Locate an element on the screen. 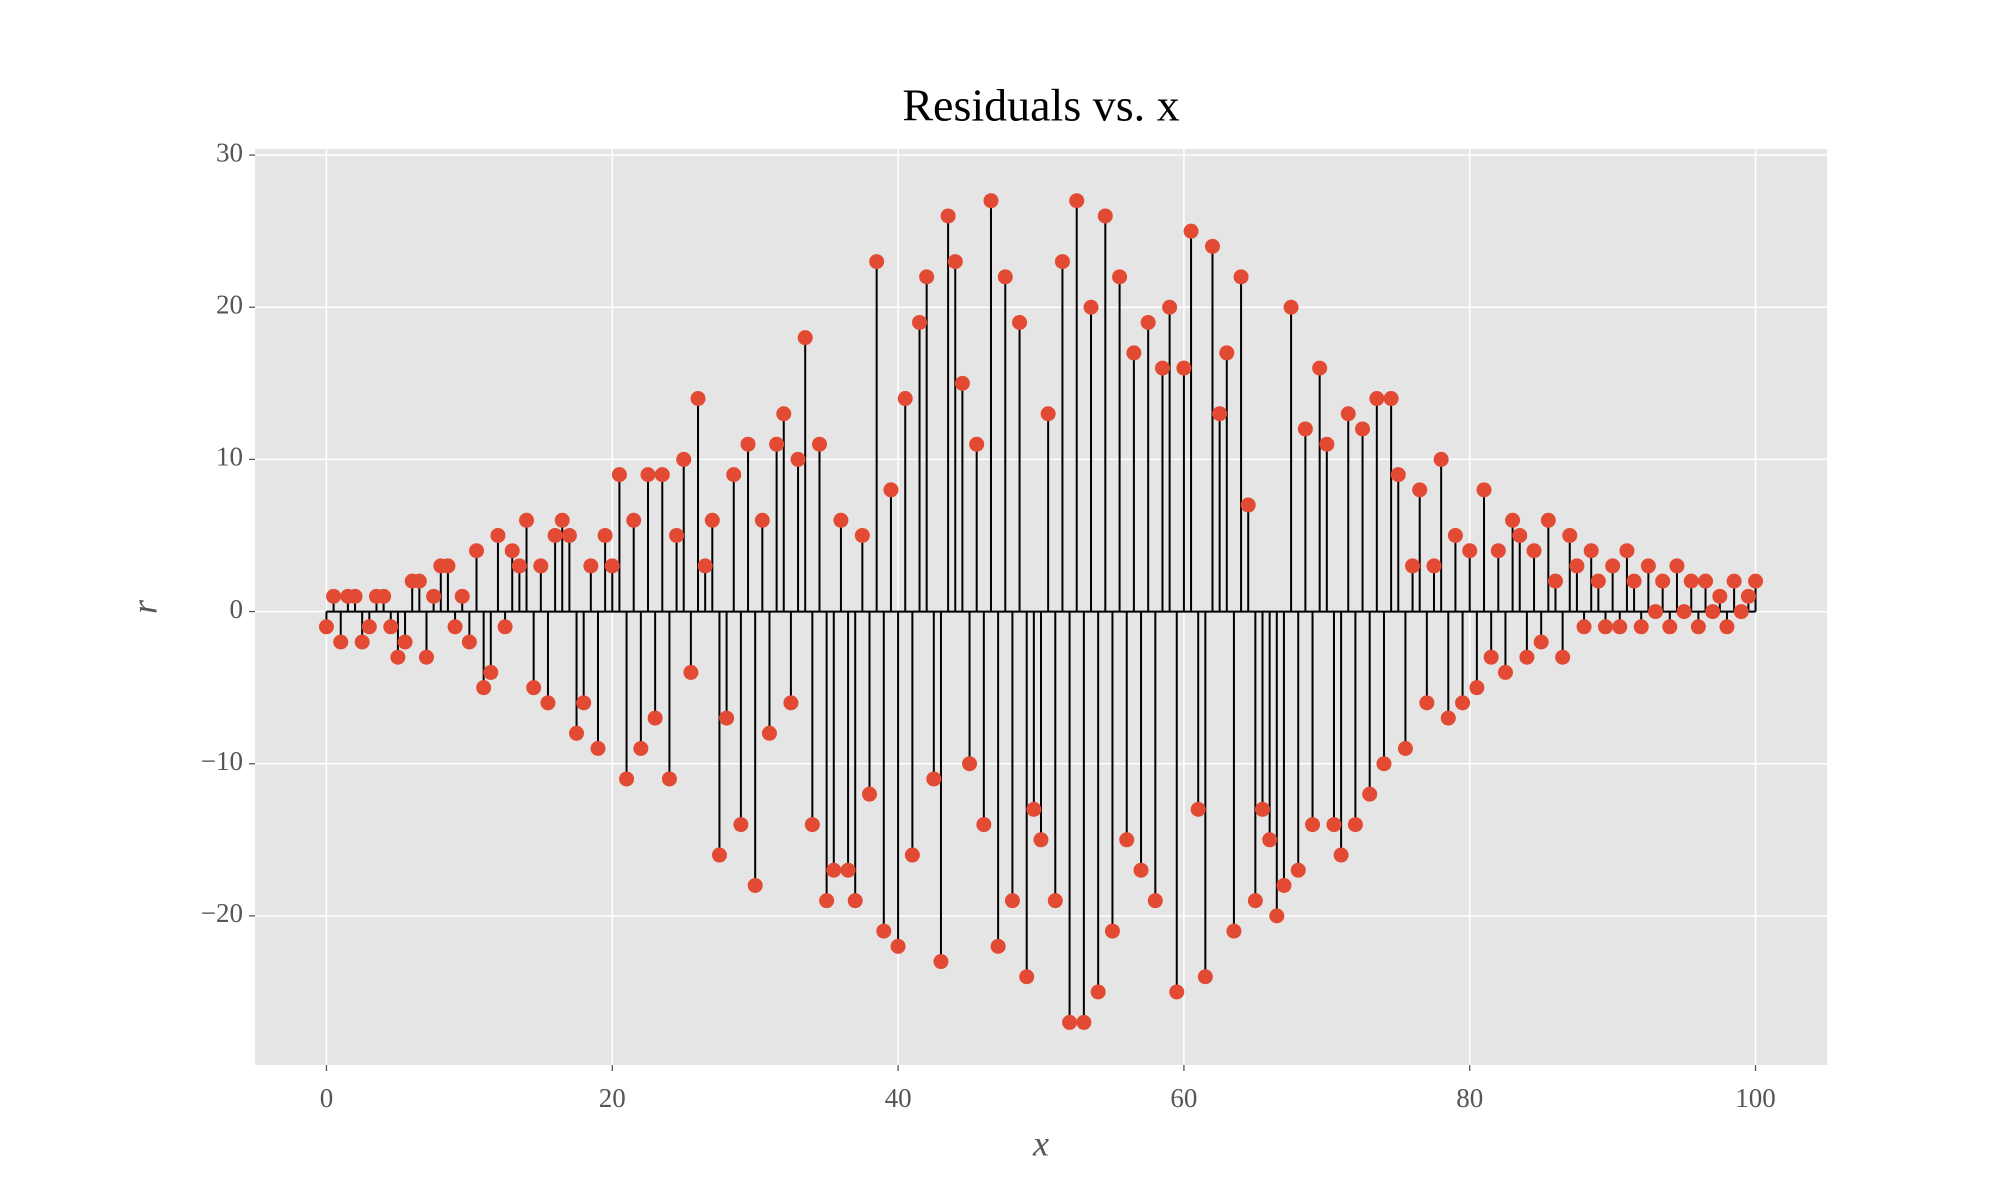 This screenshot has height=1200, width=2000. y-tick-label: 10 is located at coordinates (229, 457).